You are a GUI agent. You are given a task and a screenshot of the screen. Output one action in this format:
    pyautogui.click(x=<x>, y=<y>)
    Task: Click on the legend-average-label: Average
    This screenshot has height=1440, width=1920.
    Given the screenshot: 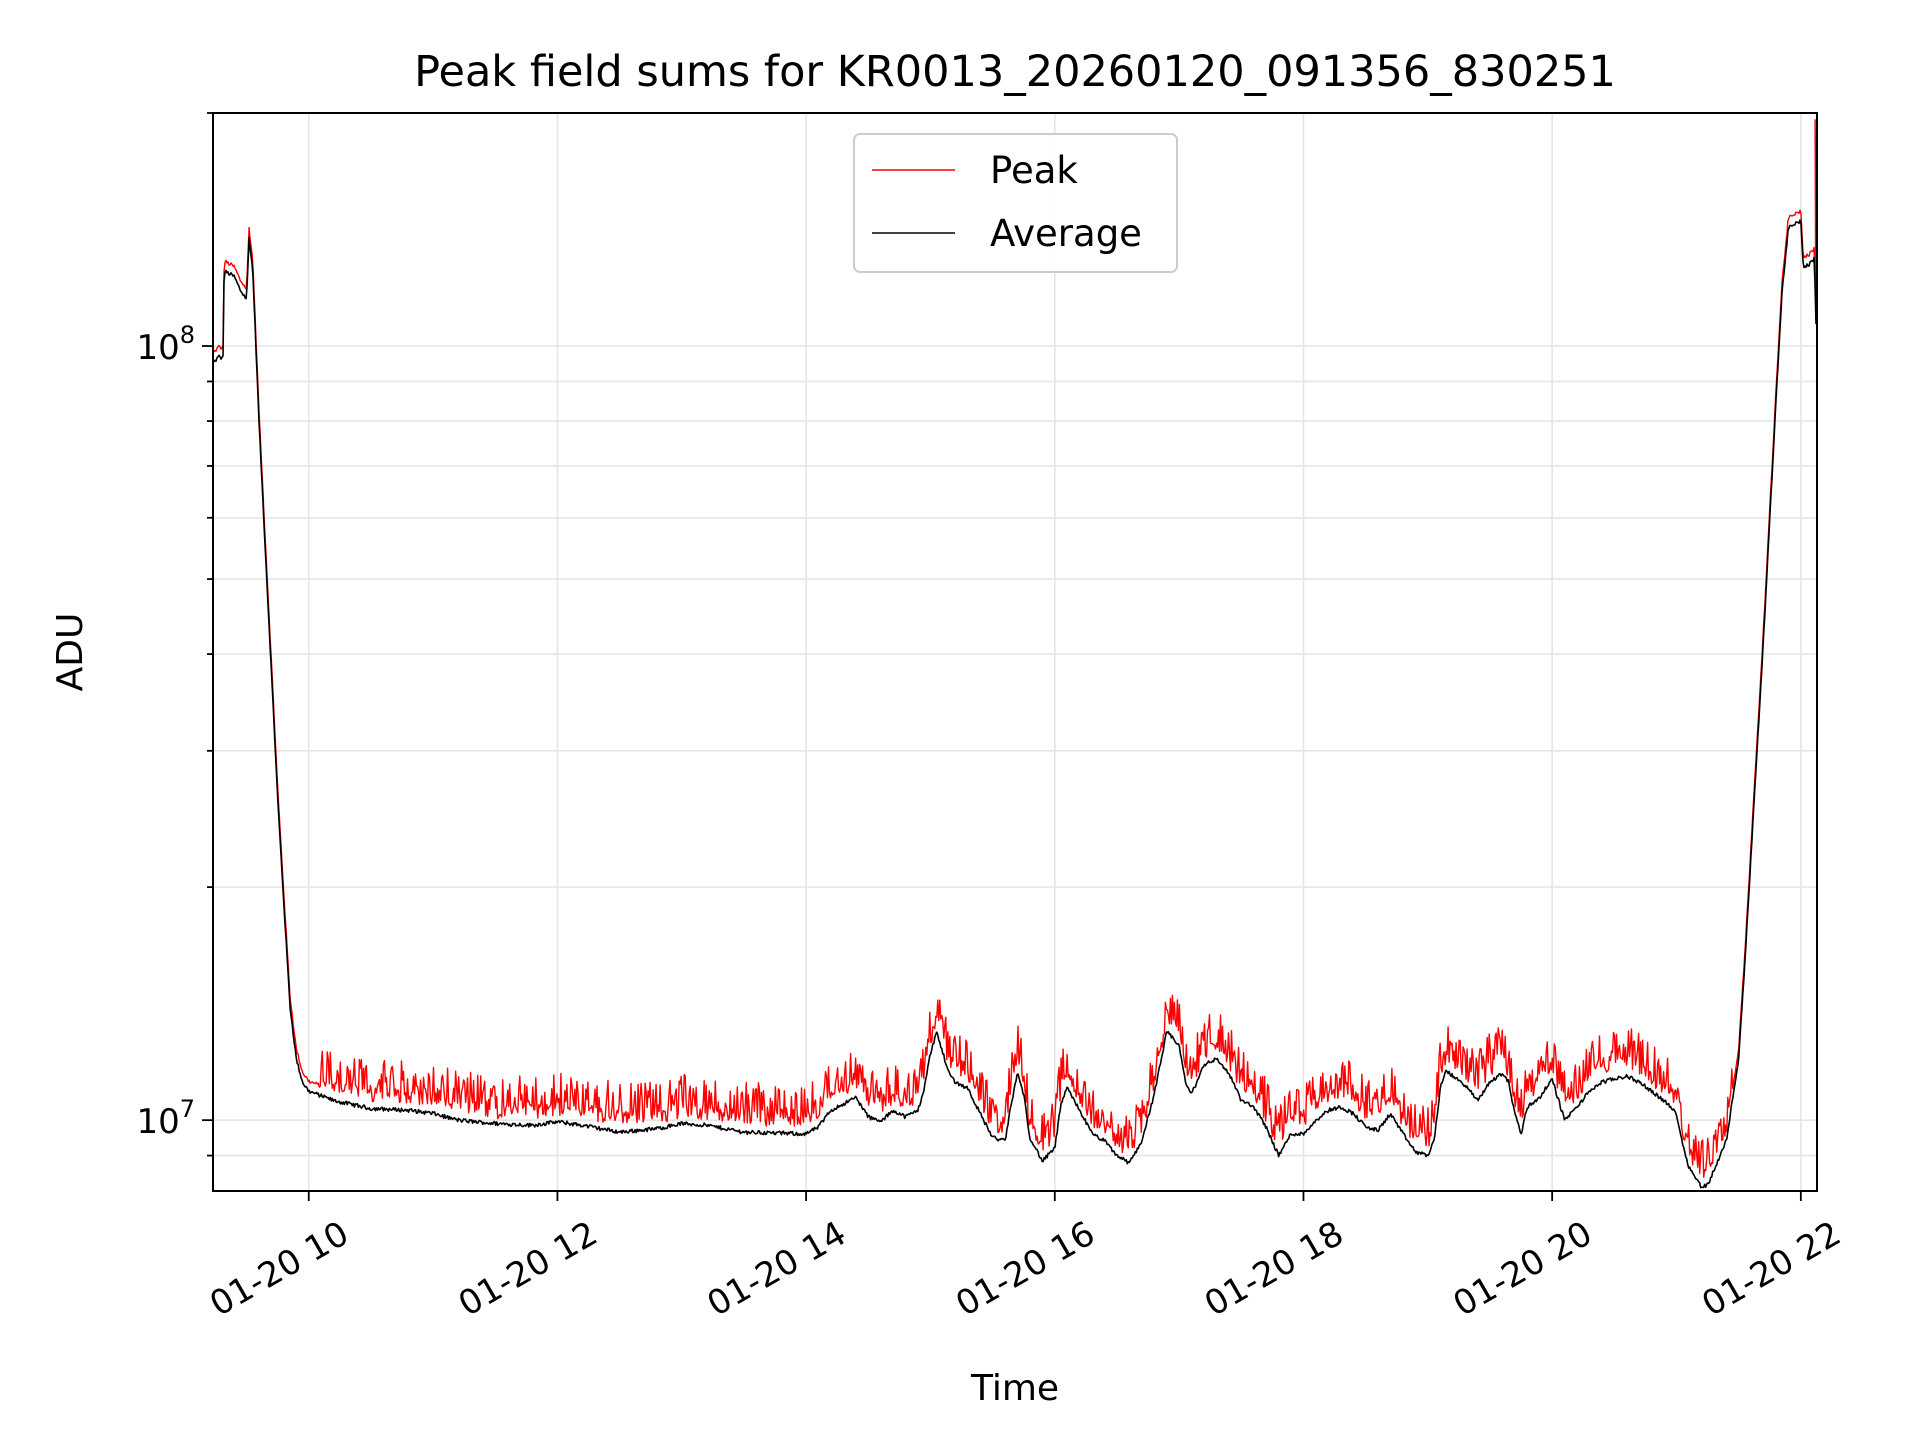 What is the action you would take?
    pyautogui.click(x=1066, y=233)
    